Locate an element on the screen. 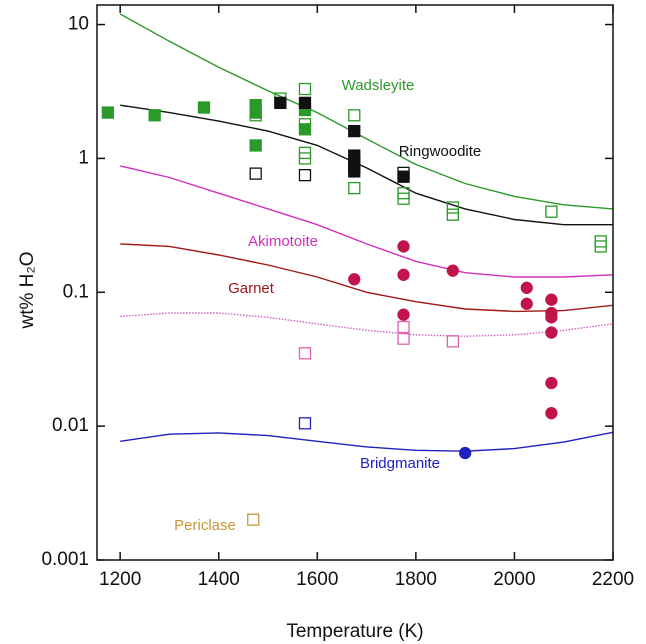 This screenshot has width=646, height=644. series-label: Akimotoite is located at coordinates (283, 241).